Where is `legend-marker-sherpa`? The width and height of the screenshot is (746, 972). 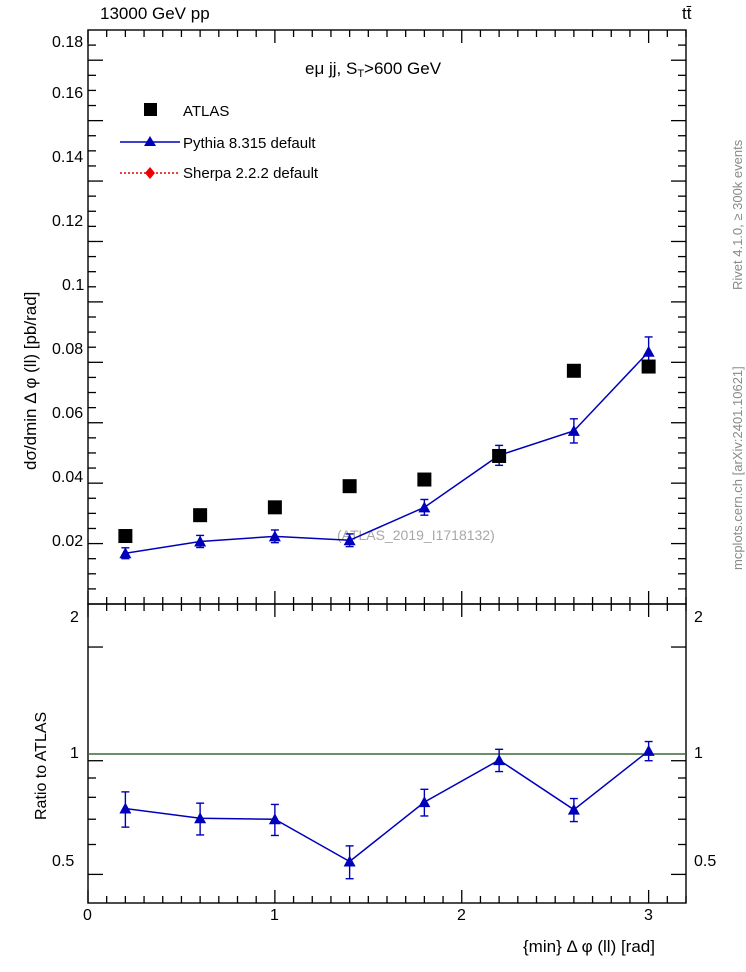 legend-marker-sherpa is located at coordinates (150, 173).